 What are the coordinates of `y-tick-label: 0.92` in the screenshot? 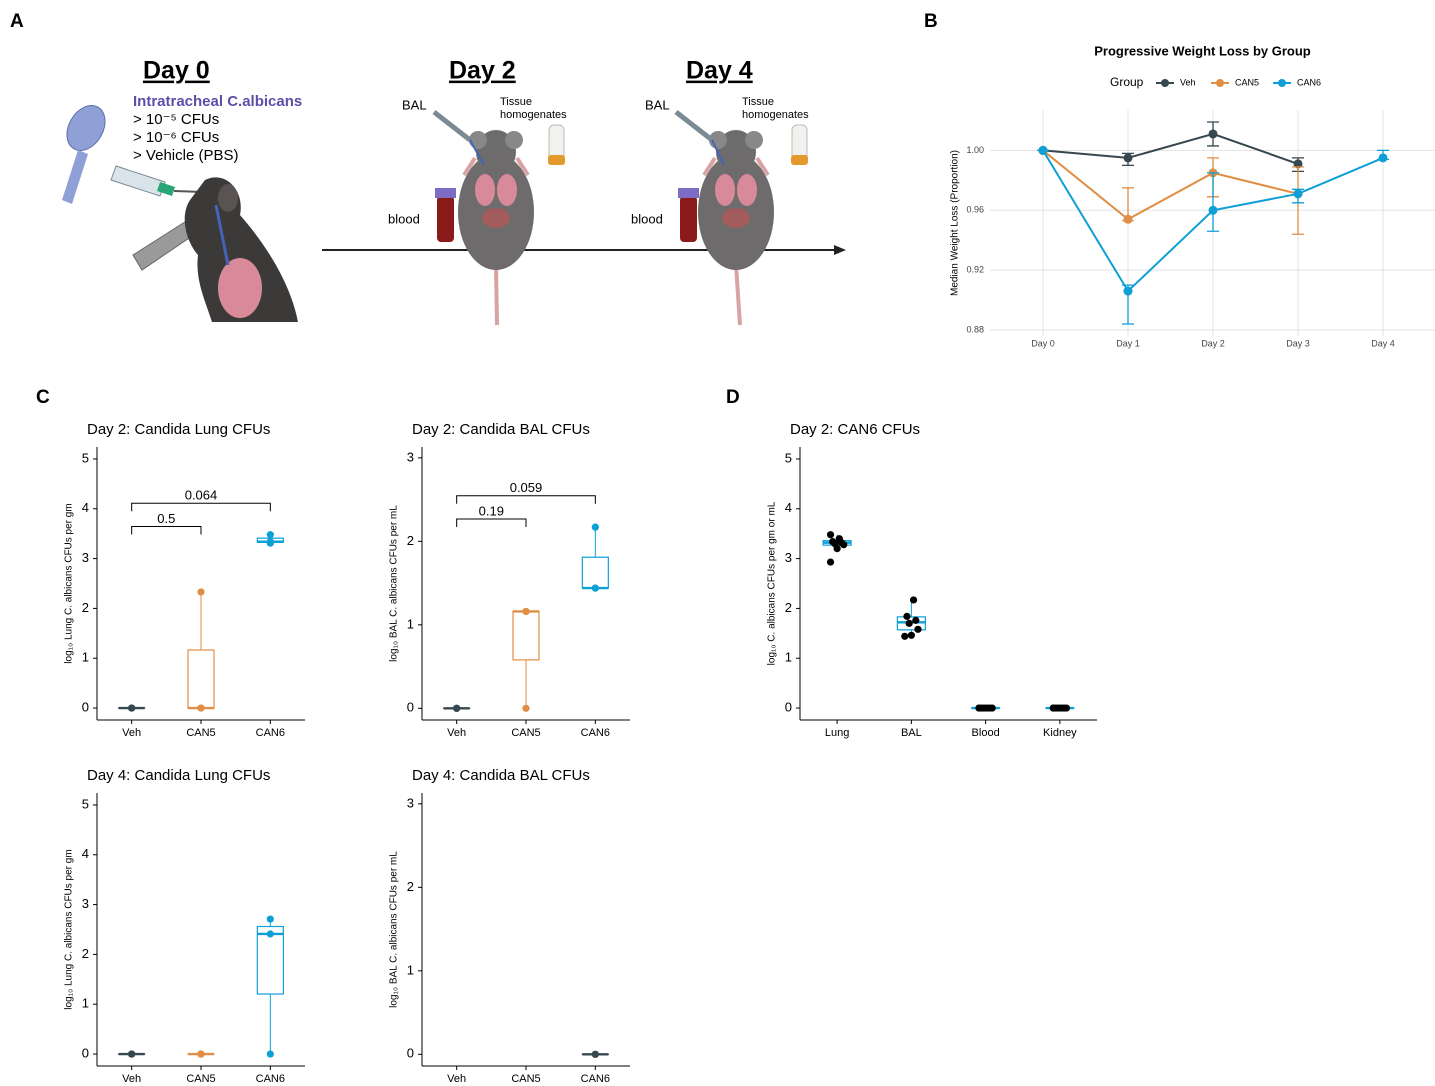 It's located at (975, 270).